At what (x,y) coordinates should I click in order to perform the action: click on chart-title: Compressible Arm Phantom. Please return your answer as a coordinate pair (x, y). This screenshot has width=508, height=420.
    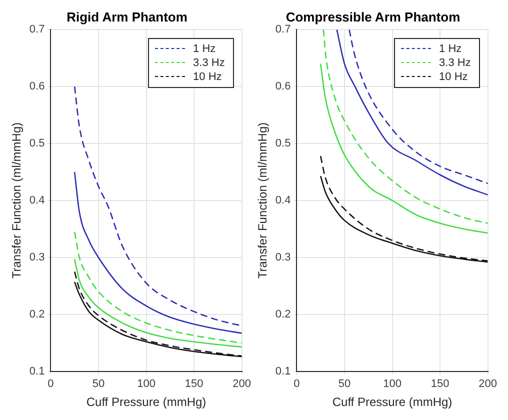
    Looking at the image, I should click on (373, 16).